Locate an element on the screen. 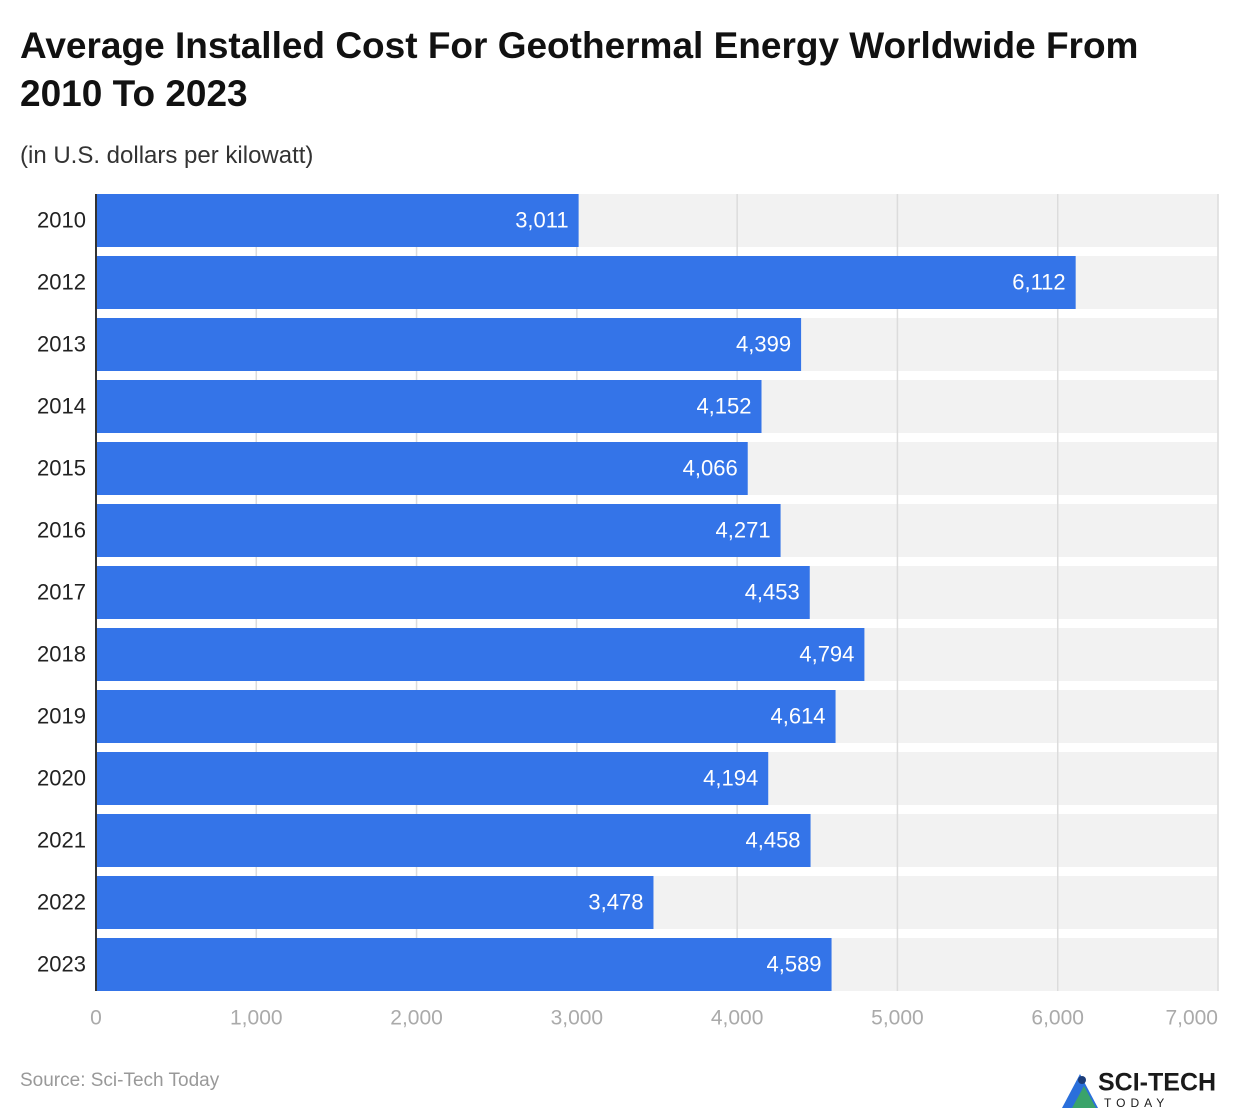 This screenshot has width=1240, height=1114. value-label: 4,066 is located at coordinates (710, 467).